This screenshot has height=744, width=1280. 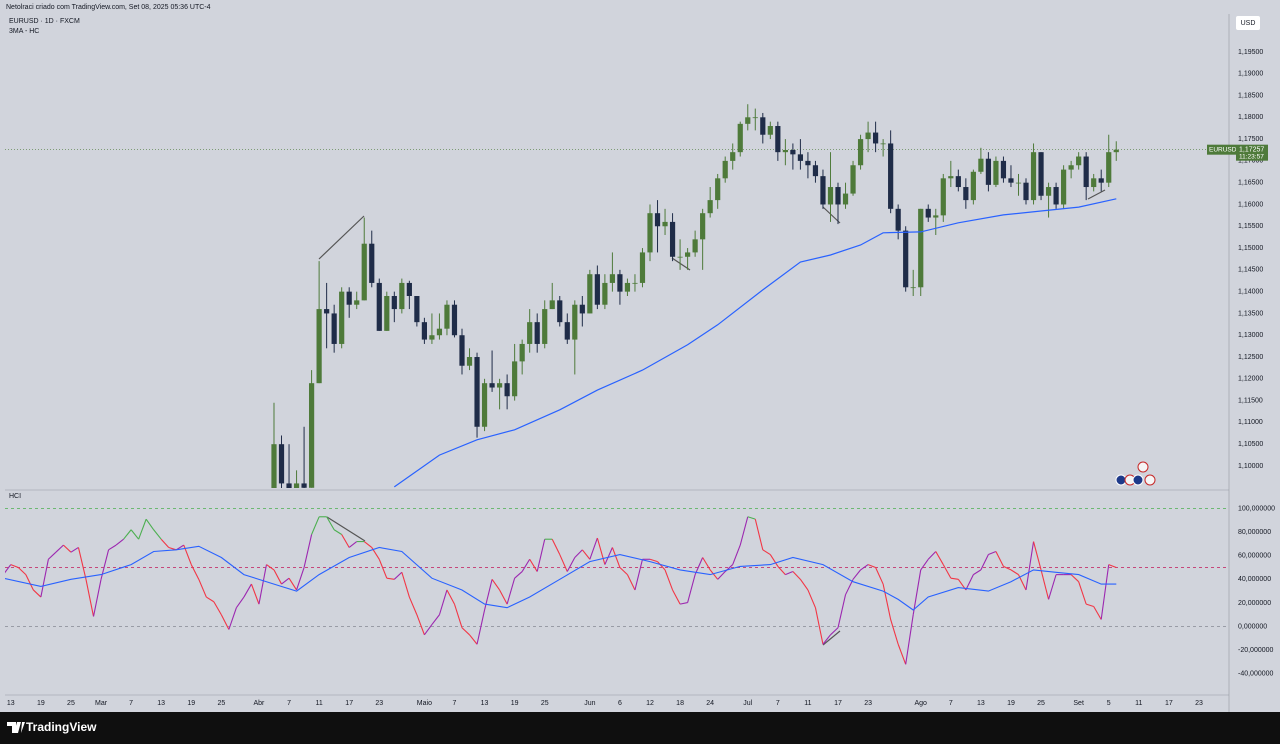 I want to click on currency-box, so click(x=1248, y=23).